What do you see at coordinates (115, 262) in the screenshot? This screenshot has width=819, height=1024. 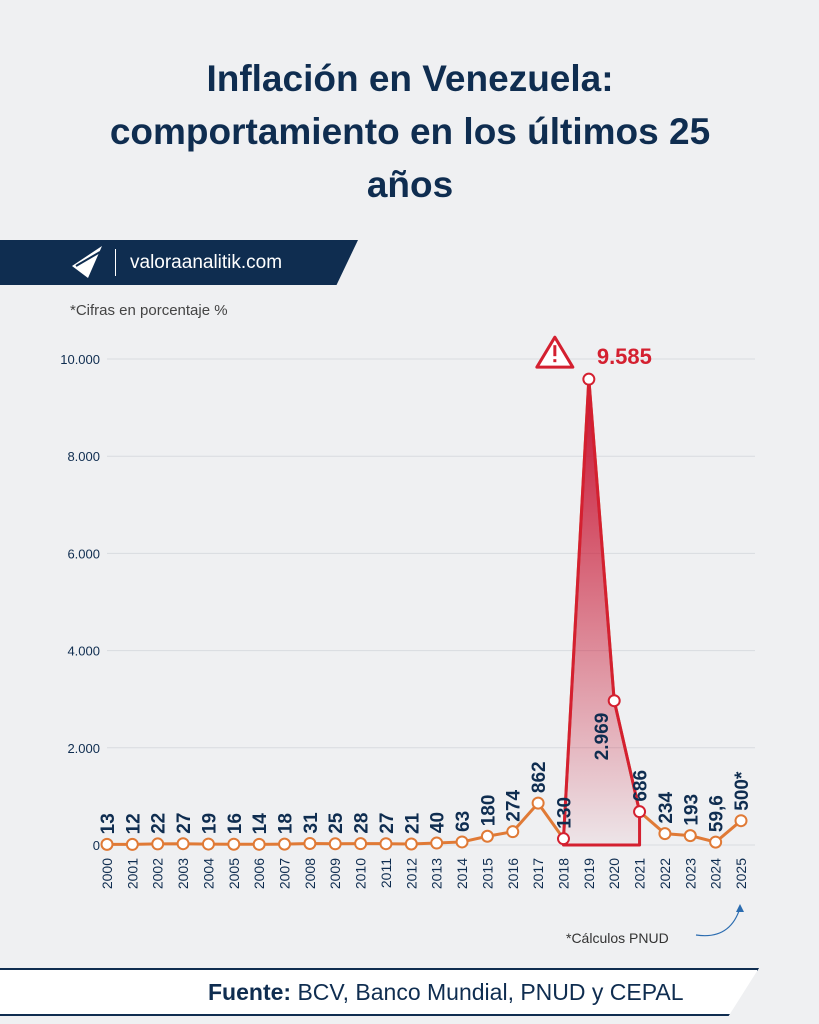 I see `divider` at bounding box center [115, 262].